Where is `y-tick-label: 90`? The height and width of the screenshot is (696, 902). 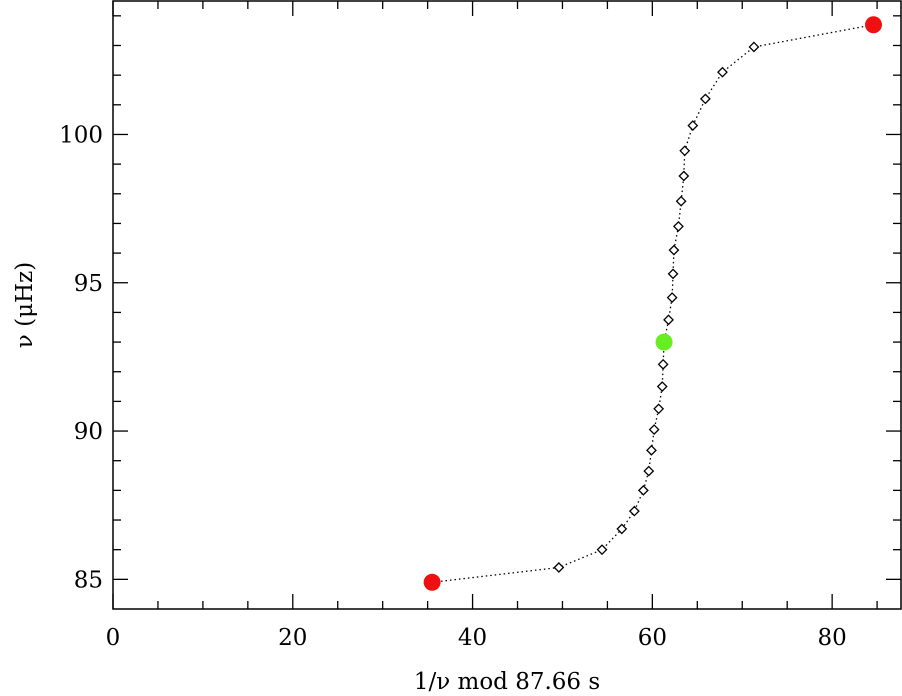
y-tick-label: 90 is located at coordinates (88, 432).